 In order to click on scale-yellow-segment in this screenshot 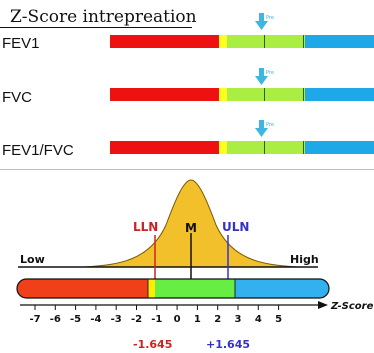, I will do `click(151, 288)`.